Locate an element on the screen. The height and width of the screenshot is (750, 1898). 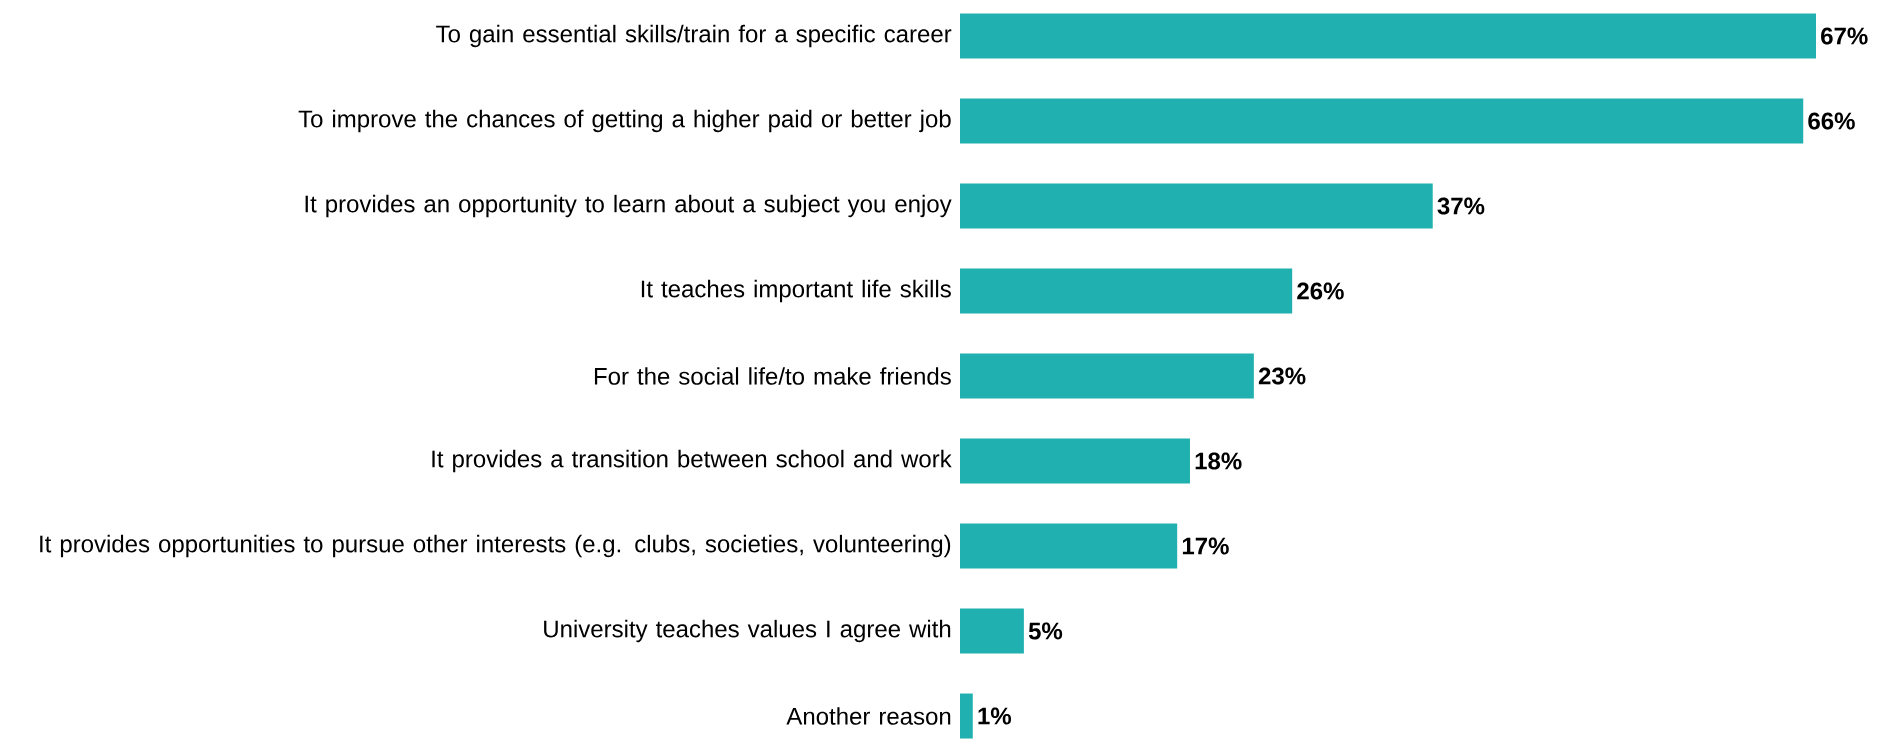
y-tick-label: It provides an opportunity to learn about a subject you enjoy is located at coordinates (628, 206).